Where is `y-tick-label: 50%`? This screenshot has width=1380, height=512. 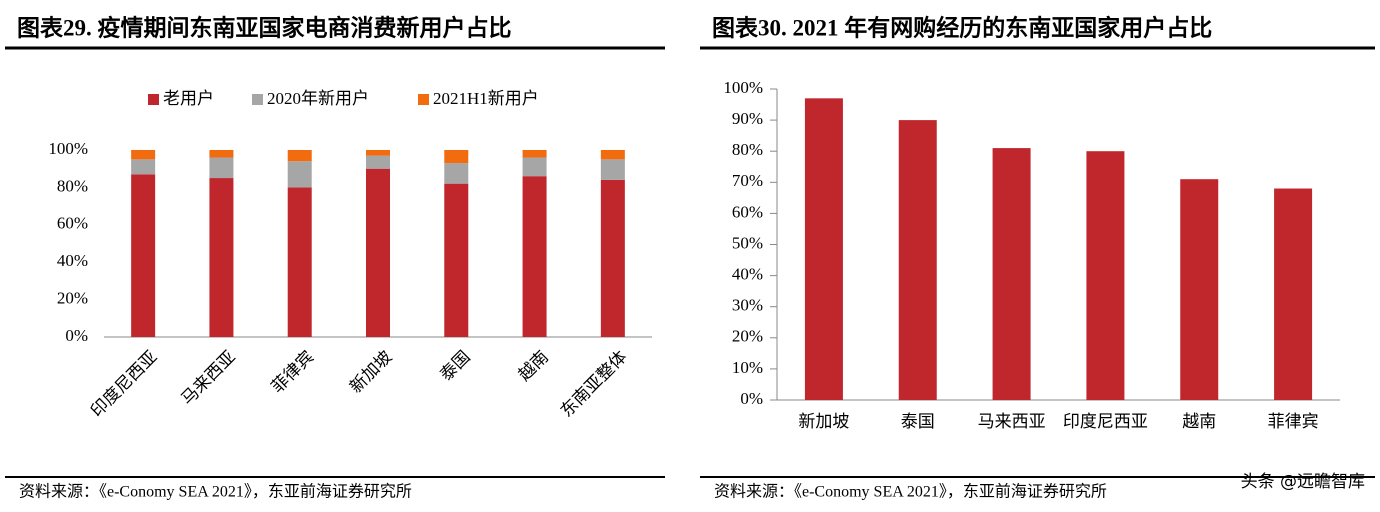
y-tick-label: 50% is located at coordinates (747, 242).